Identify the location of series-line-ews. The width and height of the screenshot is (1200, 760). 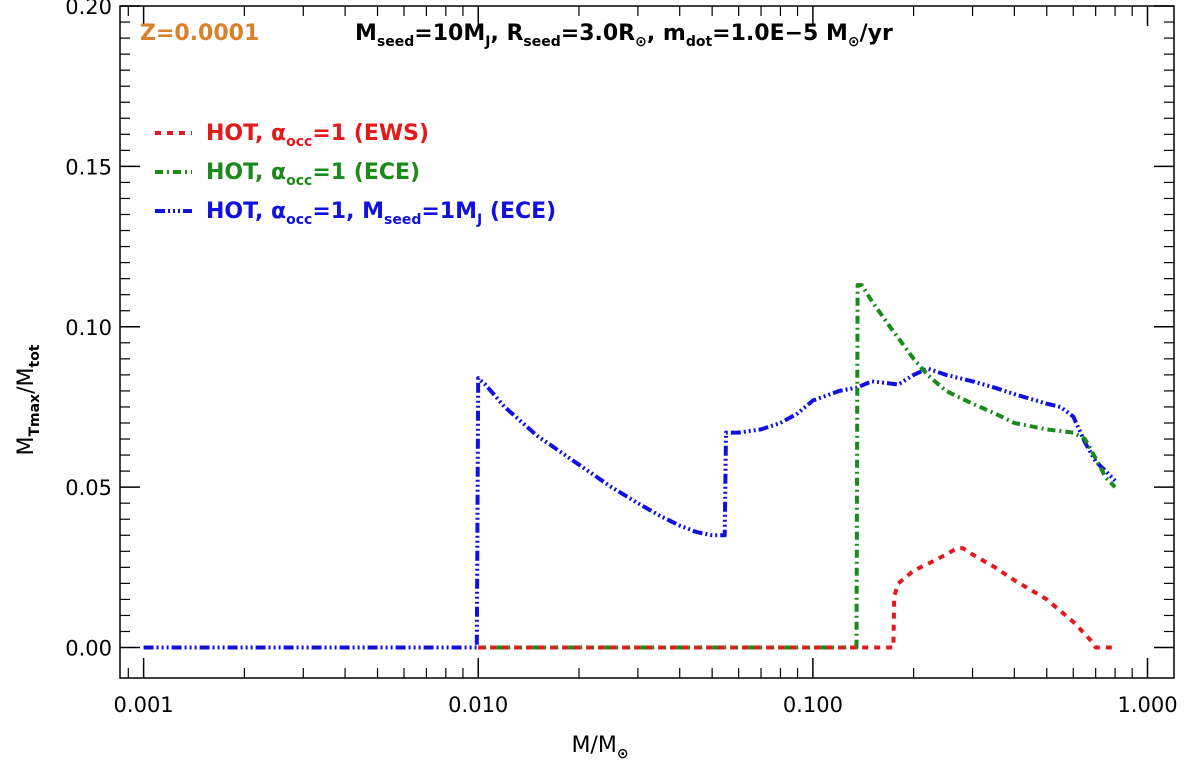
(797, 598).